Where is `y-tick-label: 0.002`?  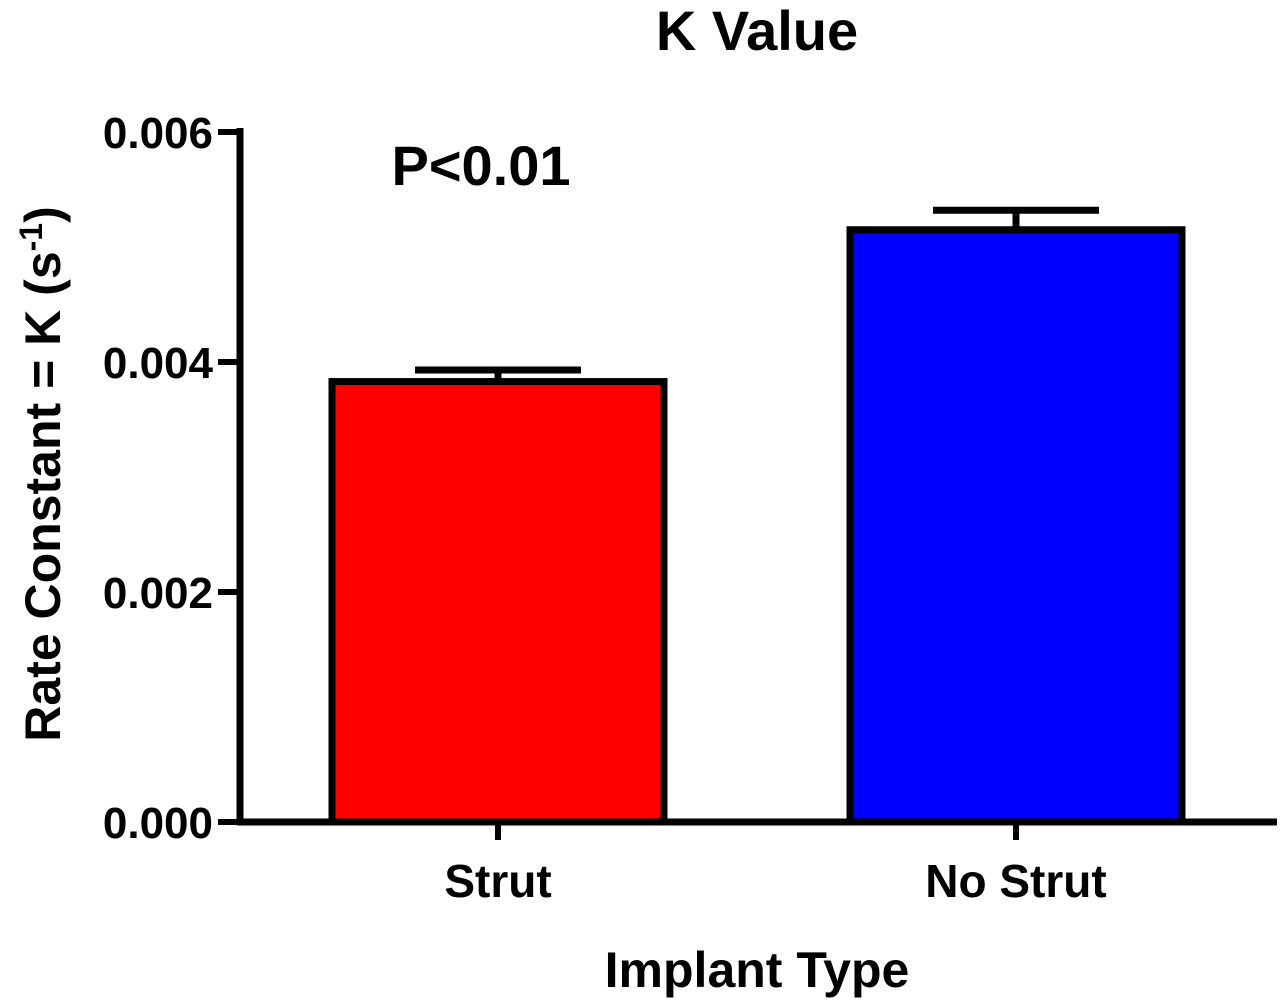
y-tick-label: 0.002 is located at coordinates (158, 593).